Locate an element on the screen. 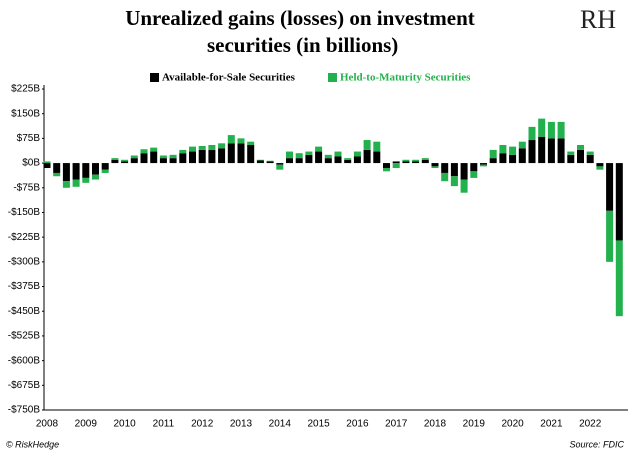  x-tick-label: 2018 is located at coordinates (435, 424).